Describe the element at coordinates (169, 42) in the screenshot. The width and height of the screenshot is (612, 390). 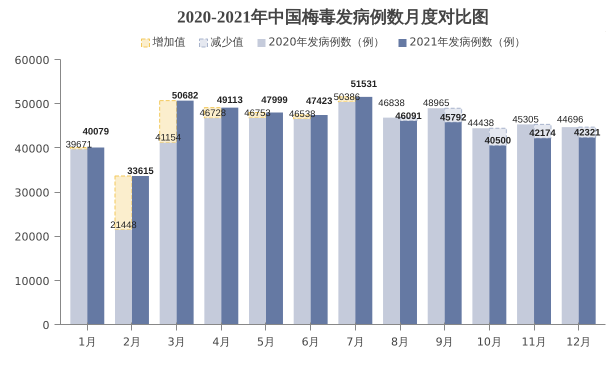
I see `legend-label: 增加值` at that location.